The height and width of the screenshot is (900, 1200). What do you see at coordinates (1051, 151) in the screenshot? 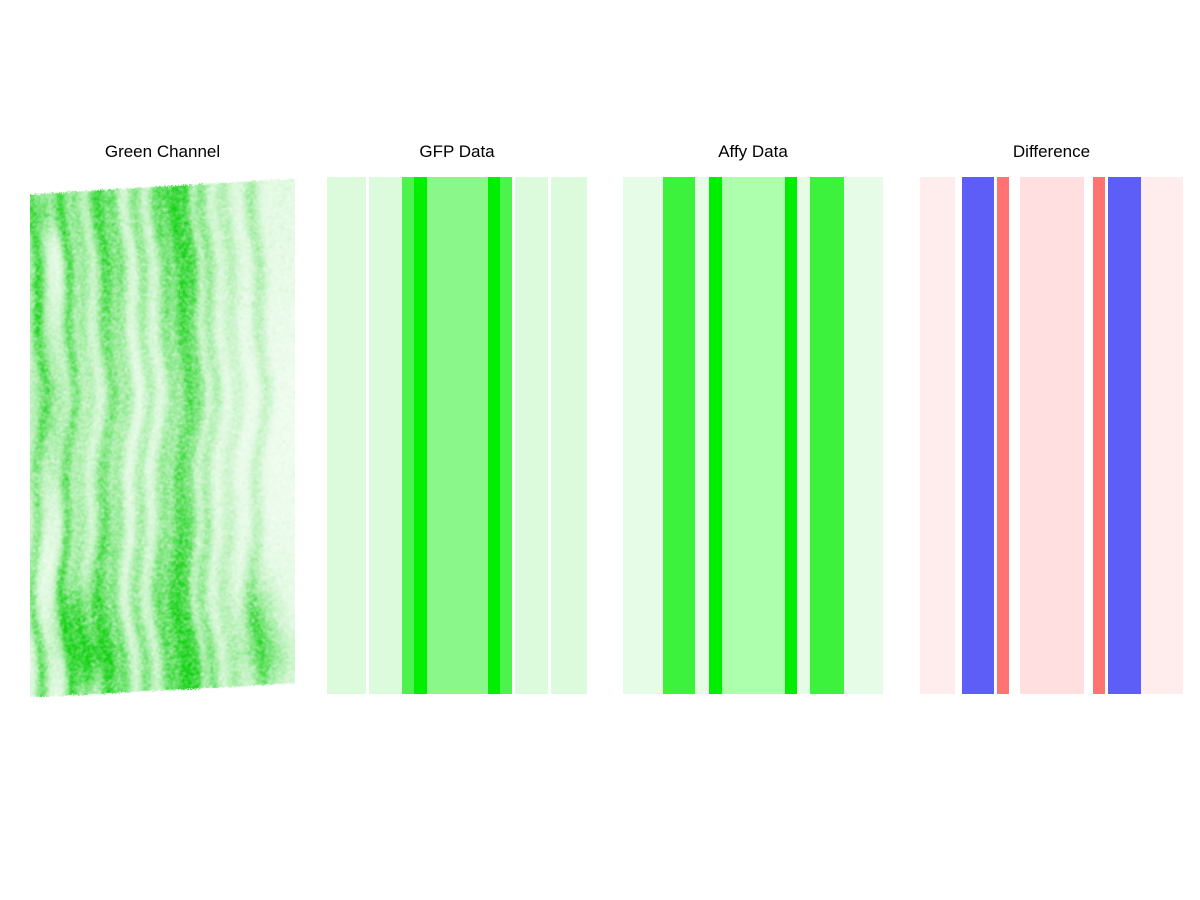
I see `panel-title-difference: Difference` at bounding box center [1051, 151].